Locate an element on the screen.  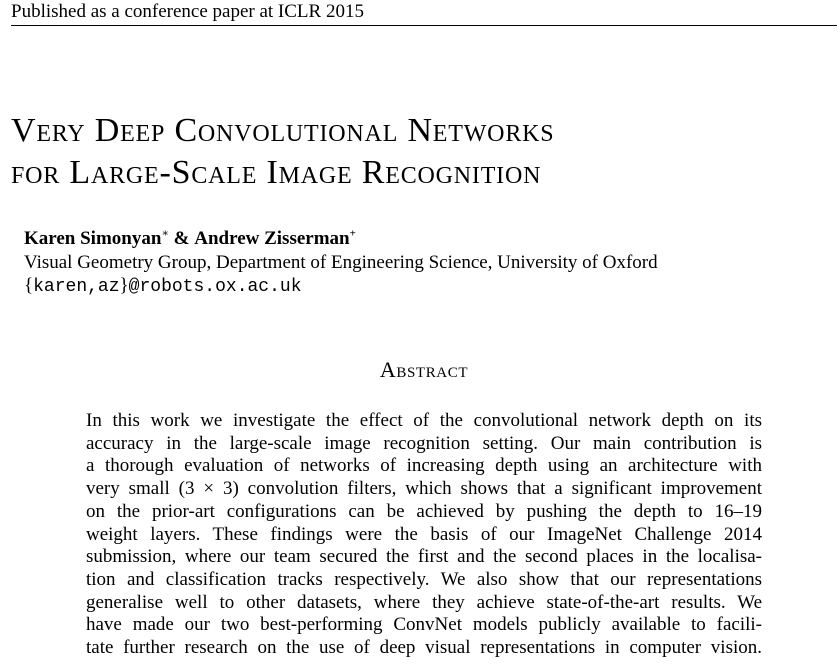
author-name: Karen Simonyan is located at coordinates (93, 238).